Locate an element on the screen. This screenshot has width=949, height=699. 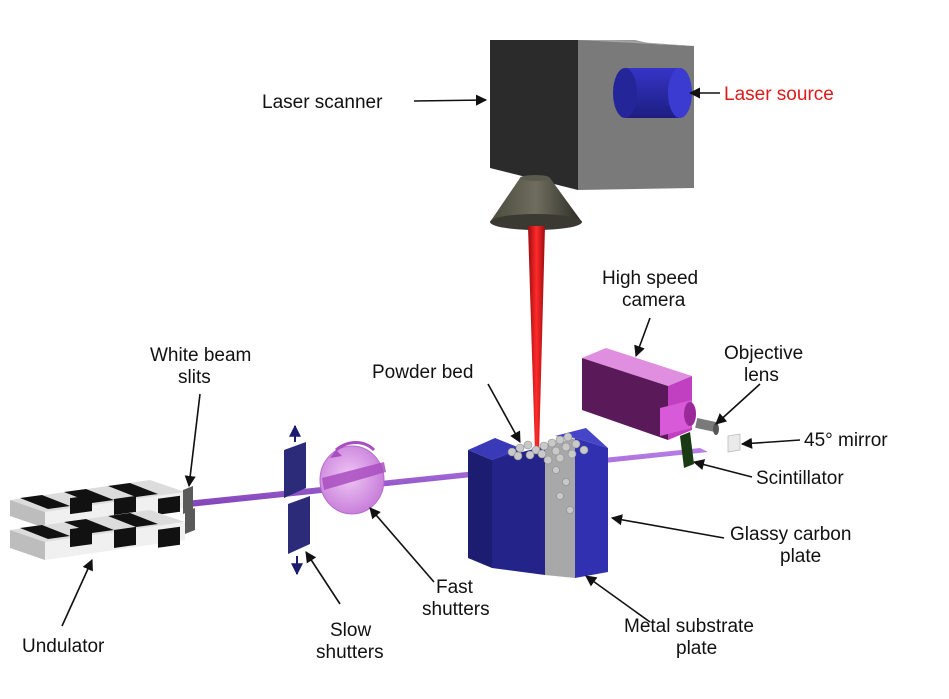
label-45-mirror: 45° mirror is located at coordinates (846, 440).